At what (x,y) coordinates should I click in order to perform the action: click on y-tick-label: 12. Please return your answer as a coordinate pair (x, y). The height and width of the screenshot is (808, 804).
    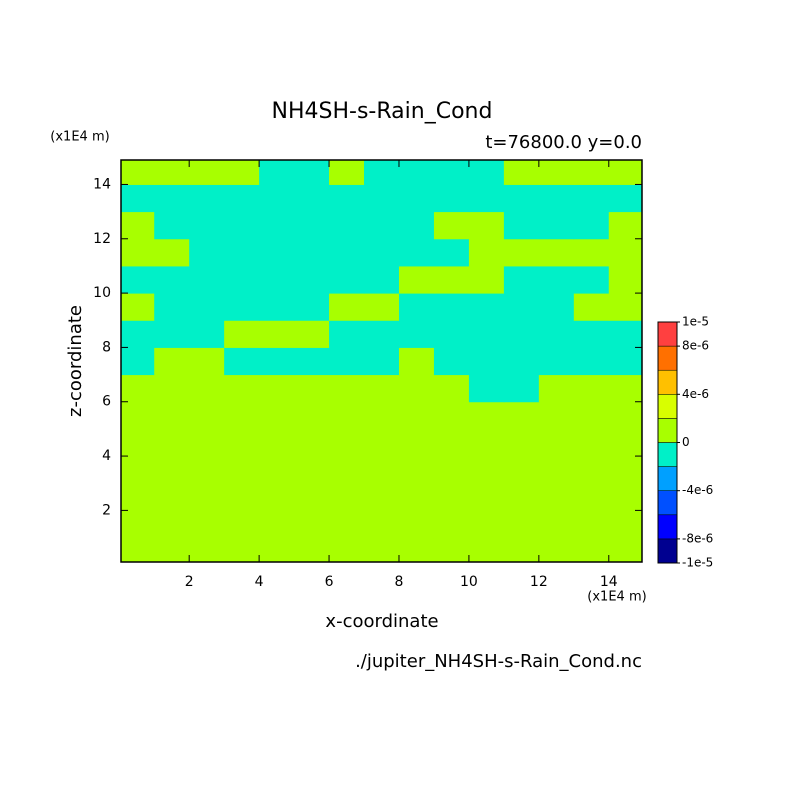
    Looking at the image, I should click on (102, 239).